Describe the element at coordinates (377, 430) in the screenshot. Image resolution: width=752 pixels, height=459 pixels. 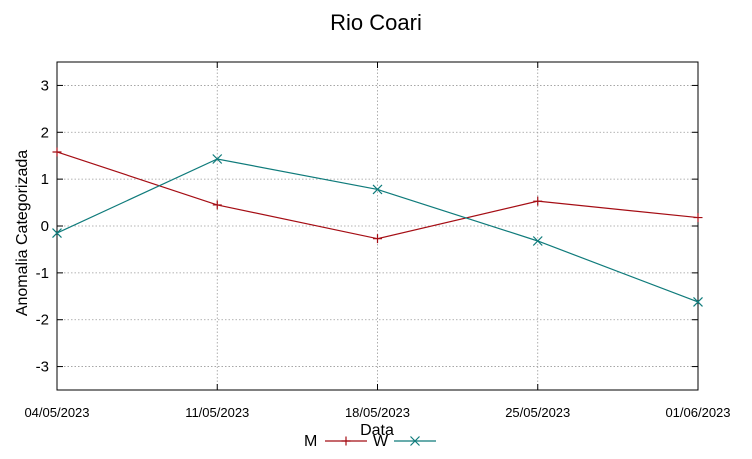
I see `x-axis-label: Data` at that location.